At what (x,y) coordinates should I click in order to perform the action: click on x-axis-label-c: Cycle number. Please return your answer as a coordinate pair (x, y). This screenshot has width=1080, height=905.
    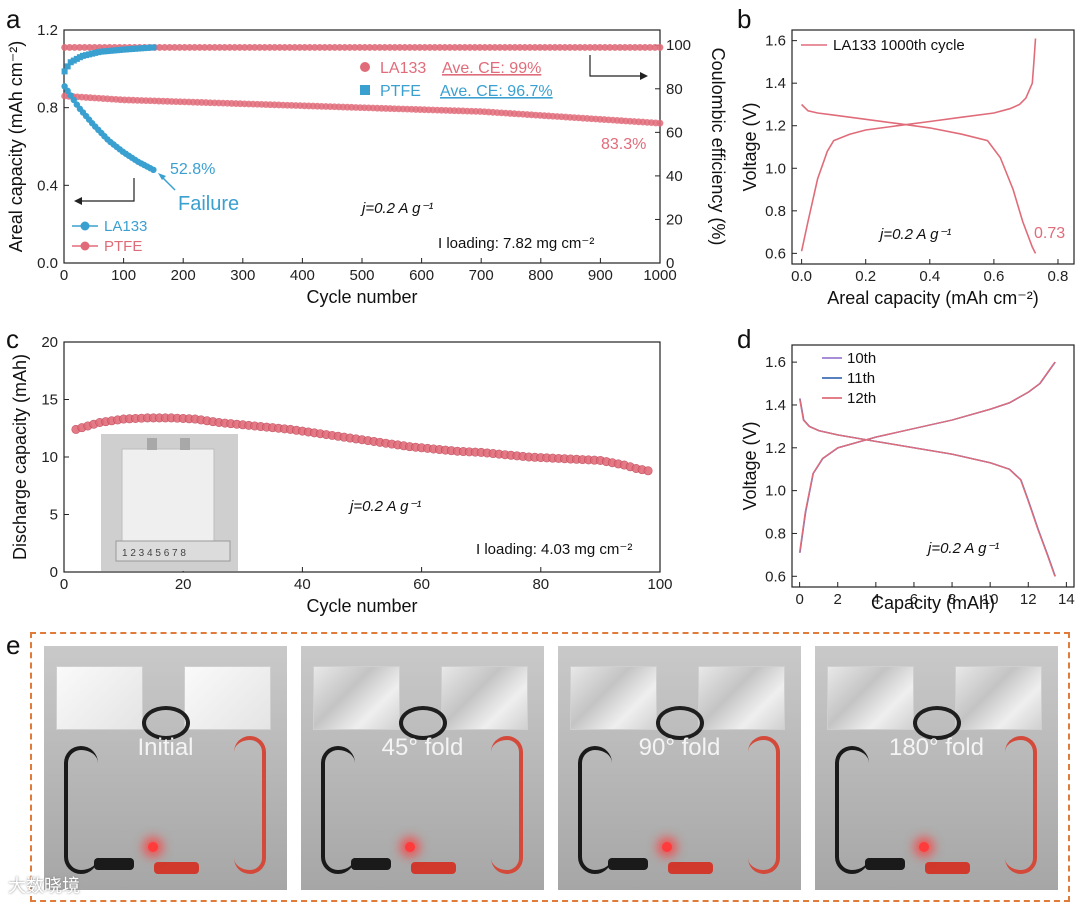
    Looking at the image, I should click on (361, 606).